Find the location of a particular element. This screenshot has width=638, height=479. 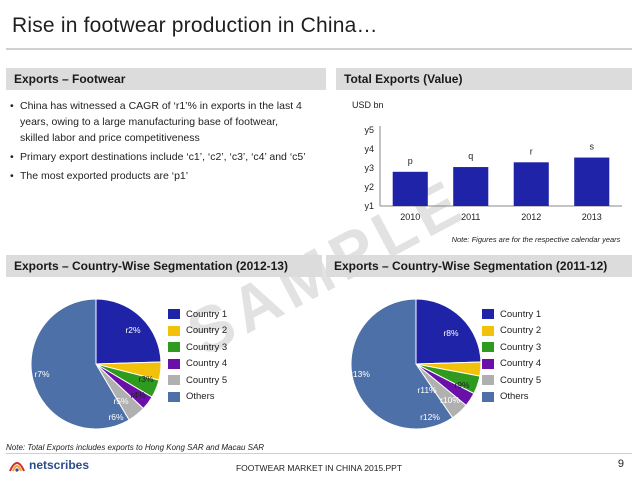

segmentation-2011-12-pie-chart: r8% r9% r10%r11% r12% r13% is located at coordinates (416, 364).